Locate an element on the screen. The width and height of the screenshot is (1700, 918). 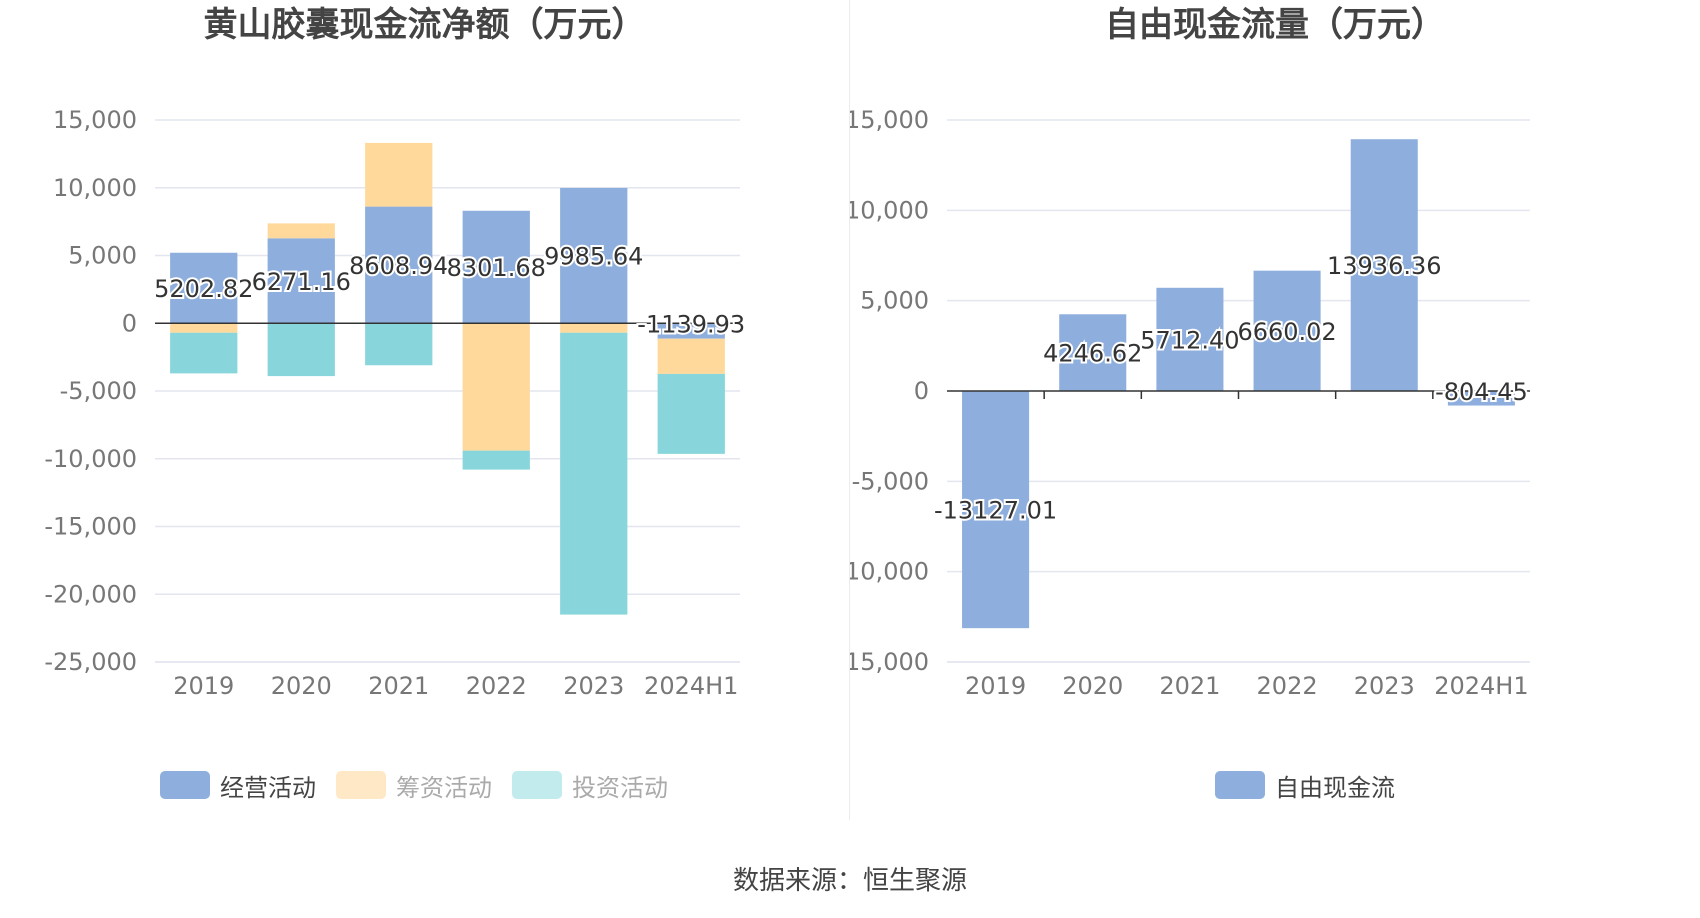
data-label: -13127.01 is located at coordinates (995, 511).